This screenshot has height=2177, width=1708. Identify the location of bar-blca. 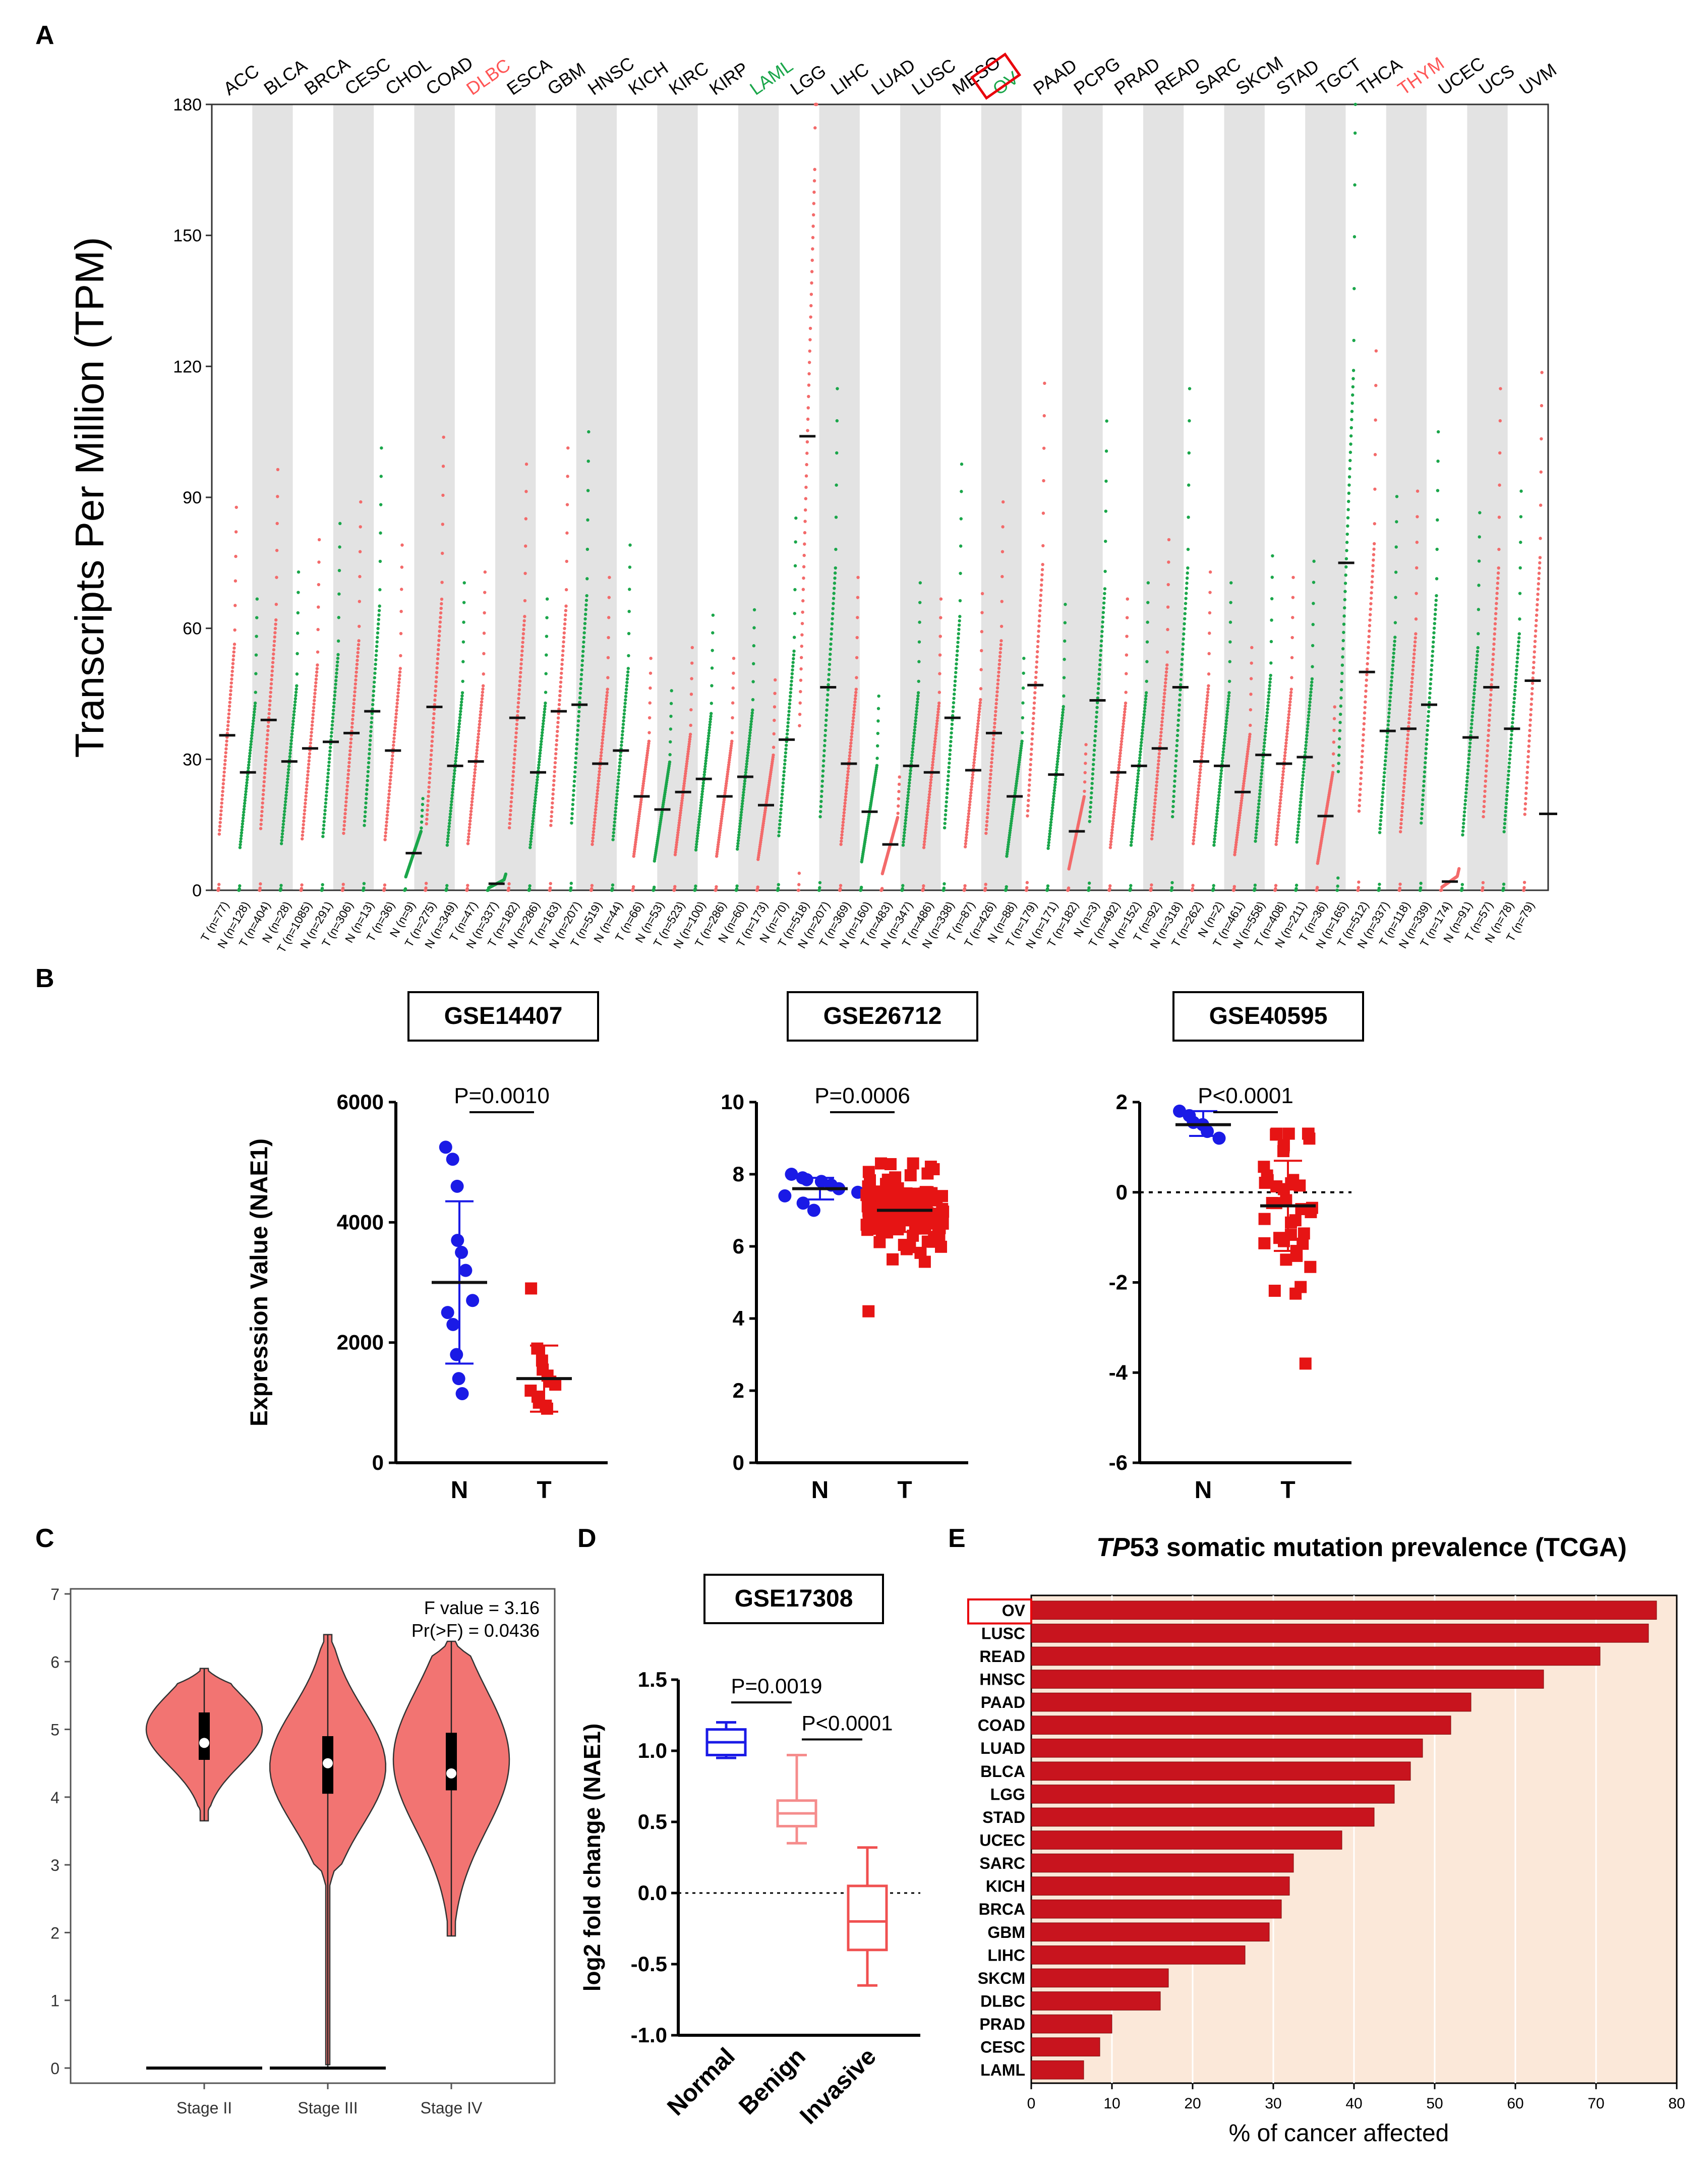
(1221, 1771).